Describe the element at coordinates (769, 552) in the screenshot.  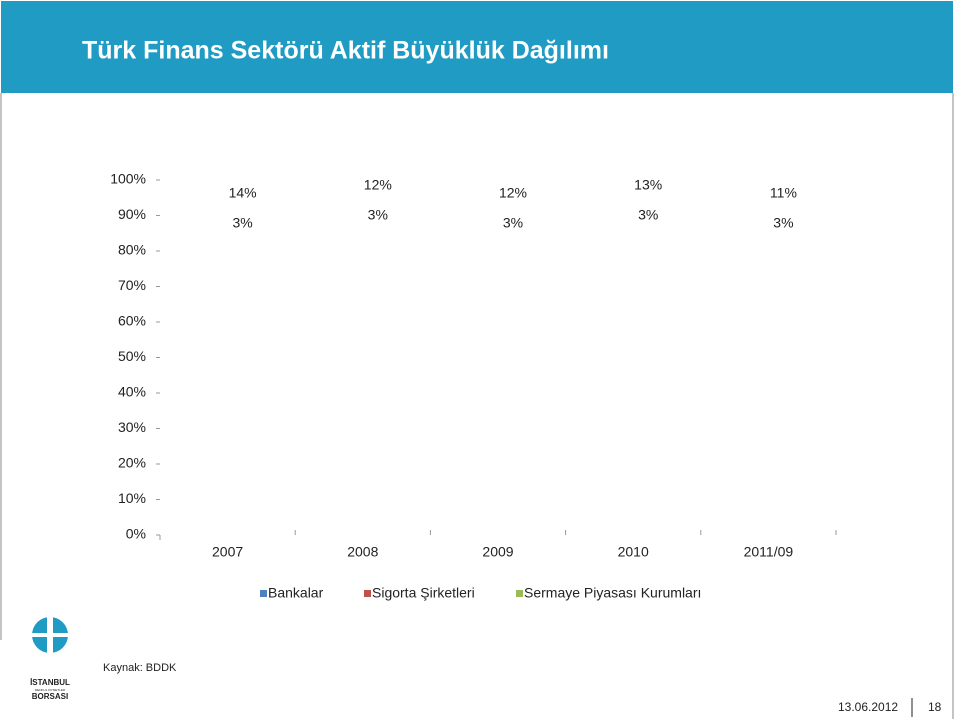
I see `x-tick-label: 2011/09` at that location.